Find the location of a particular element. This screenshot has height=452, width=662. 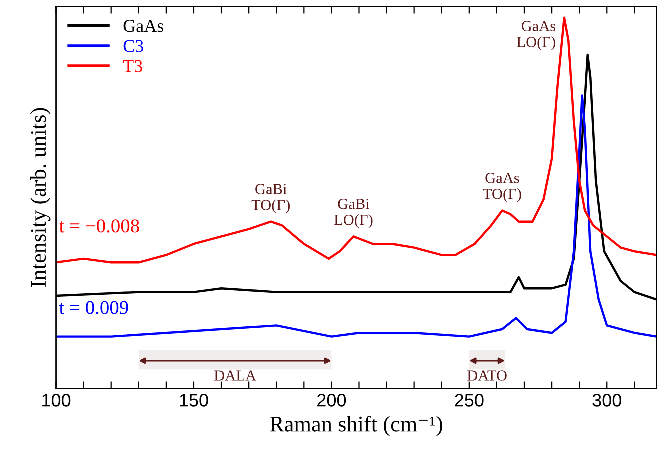

x-tick-label: 250 is located at coordinates (469, 400).